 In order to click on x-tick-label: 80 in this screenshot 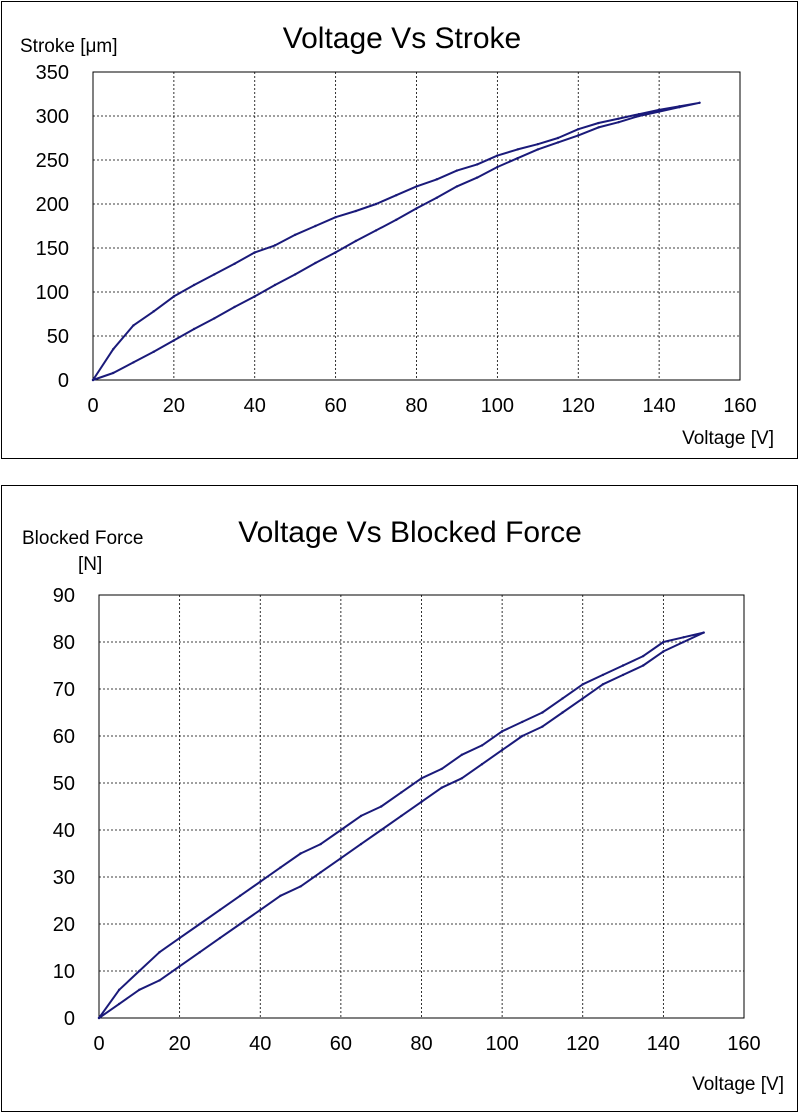, I will do `click(416, 406)`.